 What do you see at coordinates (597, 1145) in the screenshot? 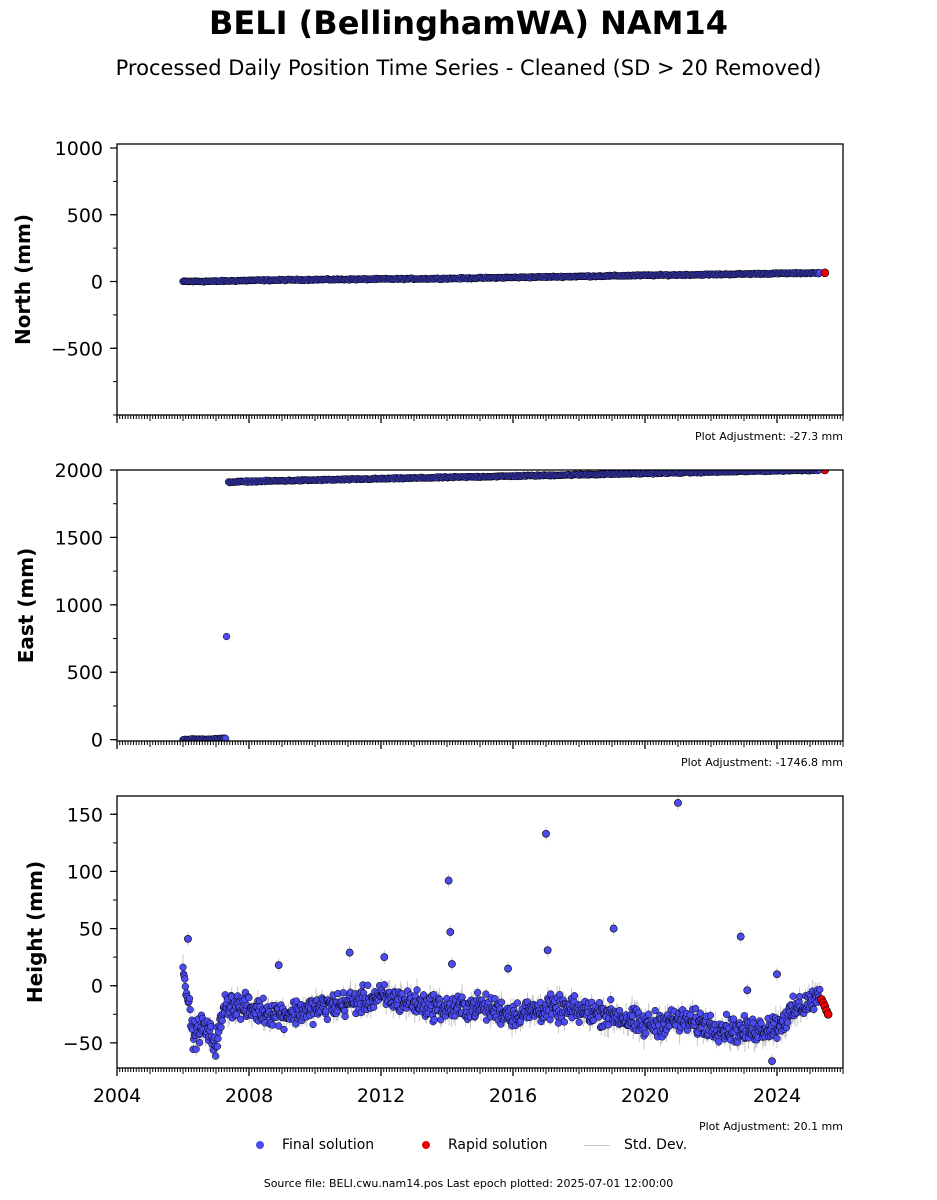
I see `legend-marker-std` at bounding box center [597, 1145].